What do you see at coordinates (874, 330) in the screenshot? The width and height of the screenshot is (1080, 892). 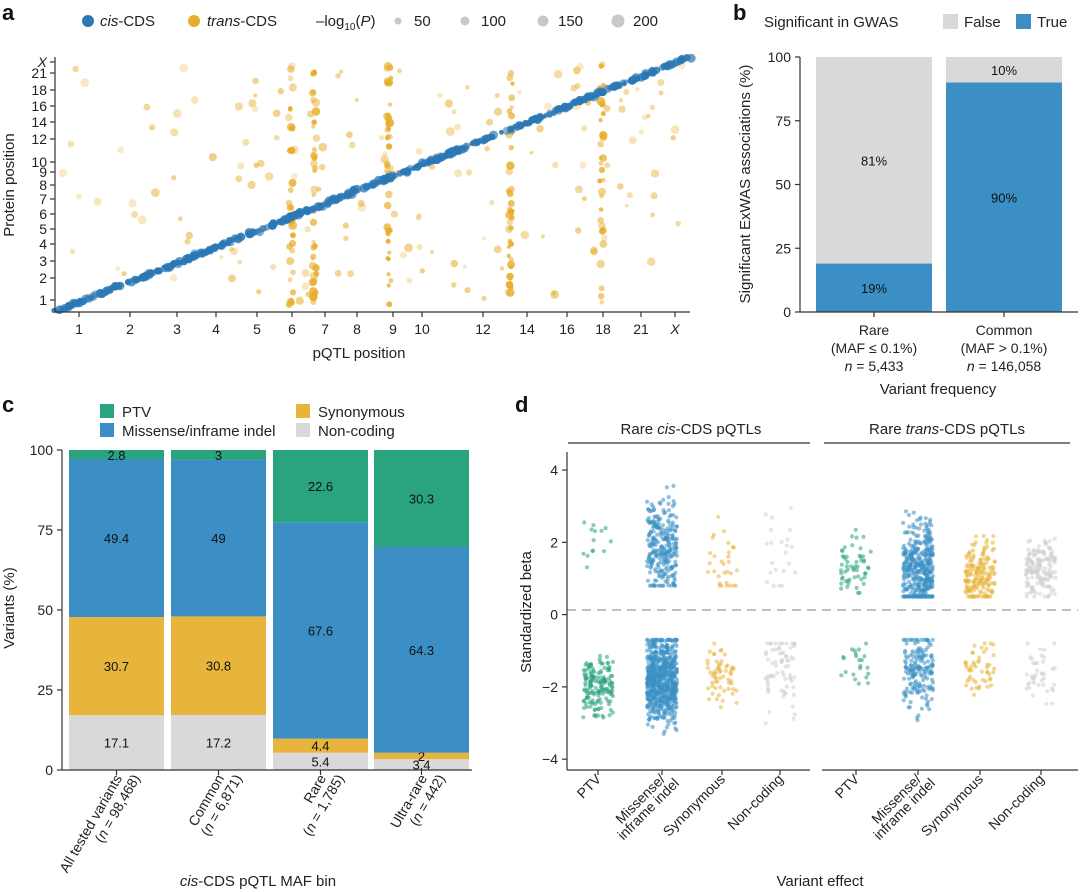 I see `x-category-label: Rare` at bounding box center [874, 330].